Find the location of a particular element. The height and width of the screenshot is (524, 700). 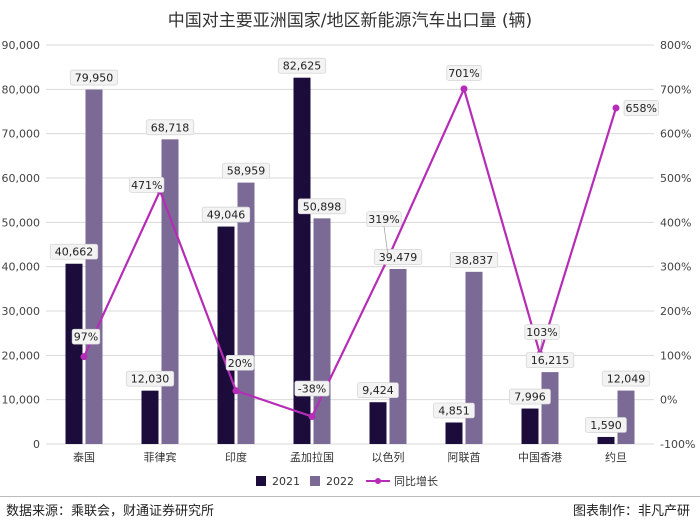

growth-value-label: 20% is located at coordinates (240, 363).